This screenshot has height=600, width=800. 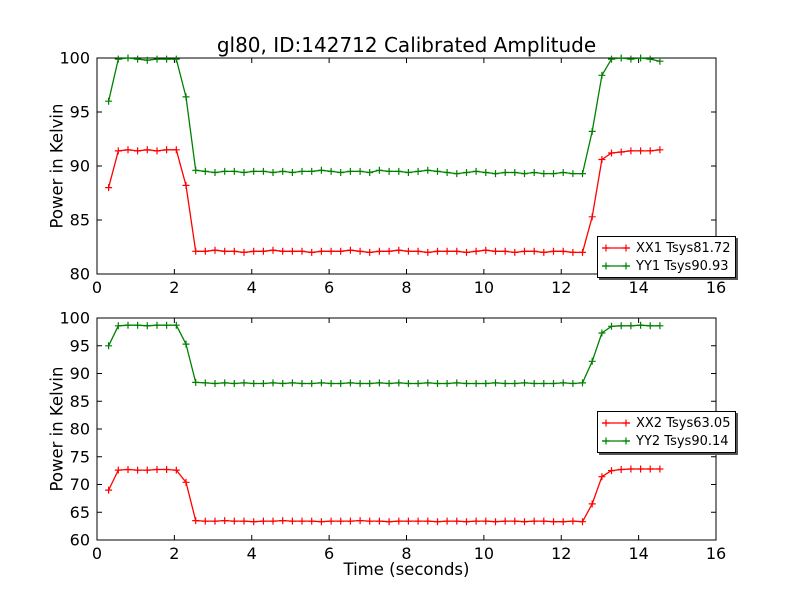 I want to click on y-tick-label: 75, so click(x=80, y=456).